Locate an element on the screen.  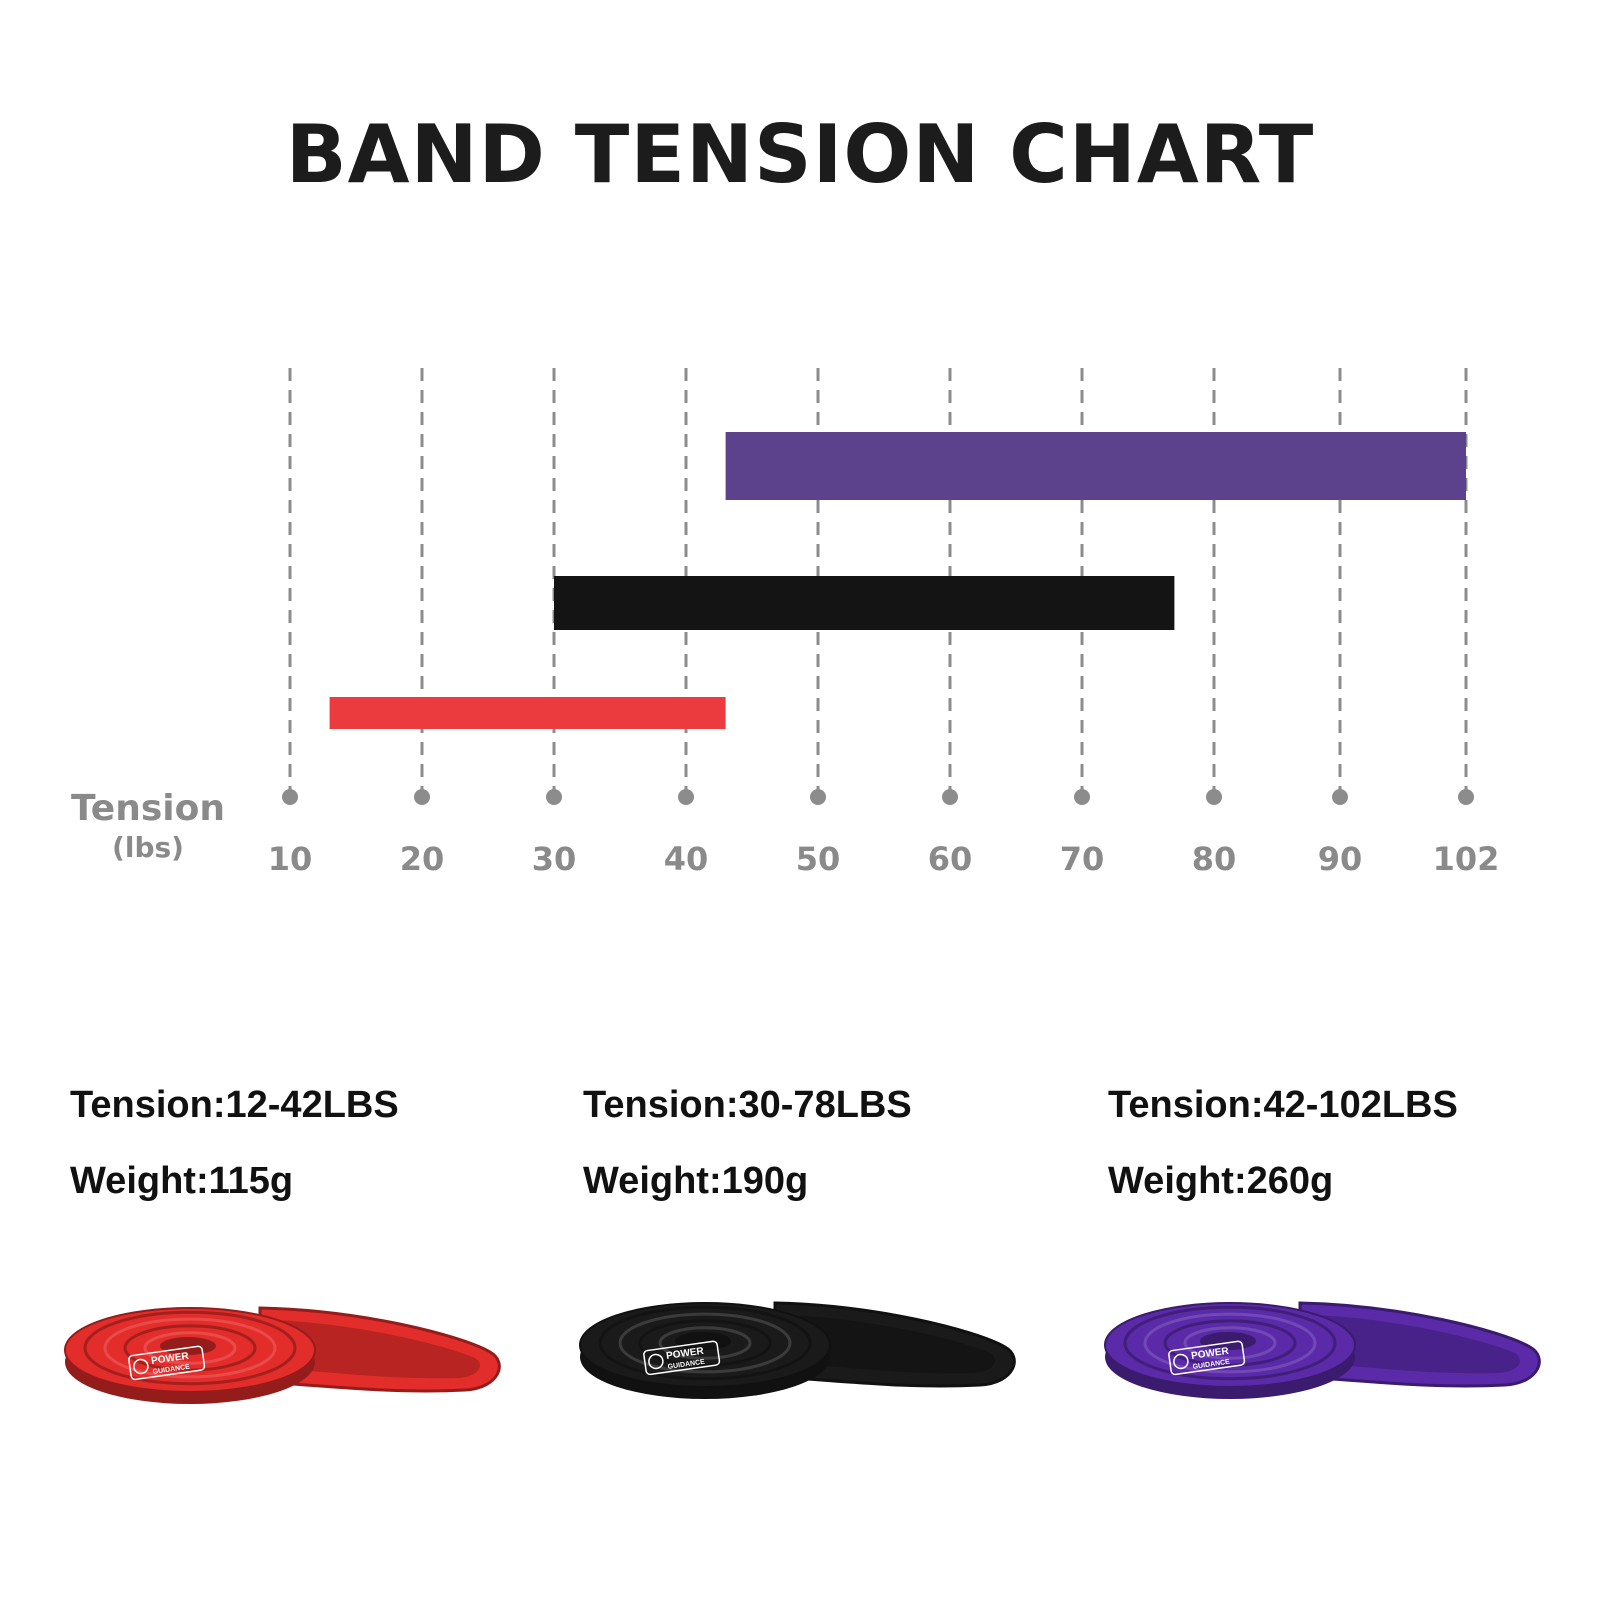
tick-label: 40 is located at coordinates (686, 859).